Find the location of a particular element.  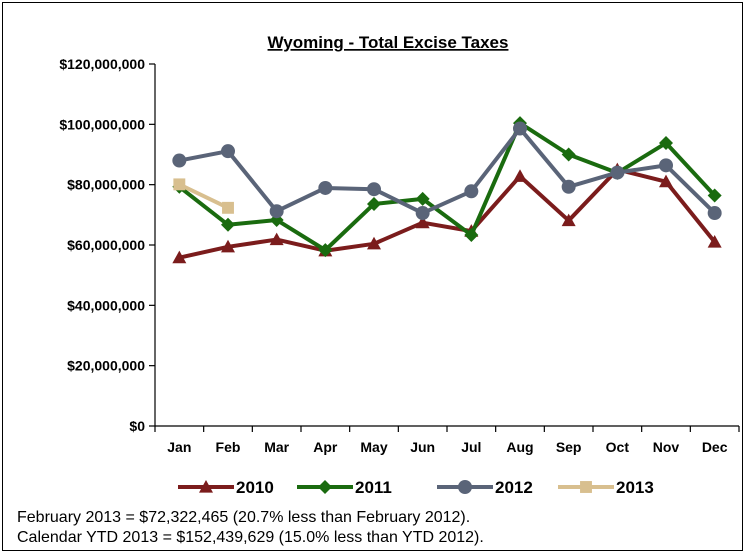

legend-label: 2012 is located at coordinates (514, 487).